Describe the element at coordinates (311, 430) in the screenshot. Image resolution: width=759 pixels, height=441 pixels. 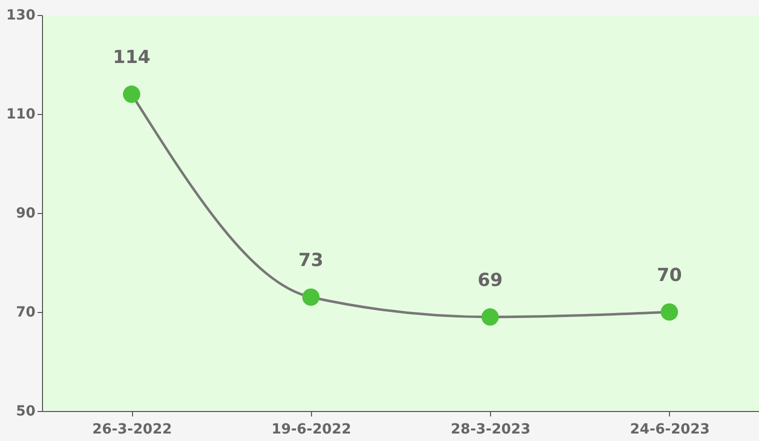
I see `x-tick-label: 19-6-2022` at that location.